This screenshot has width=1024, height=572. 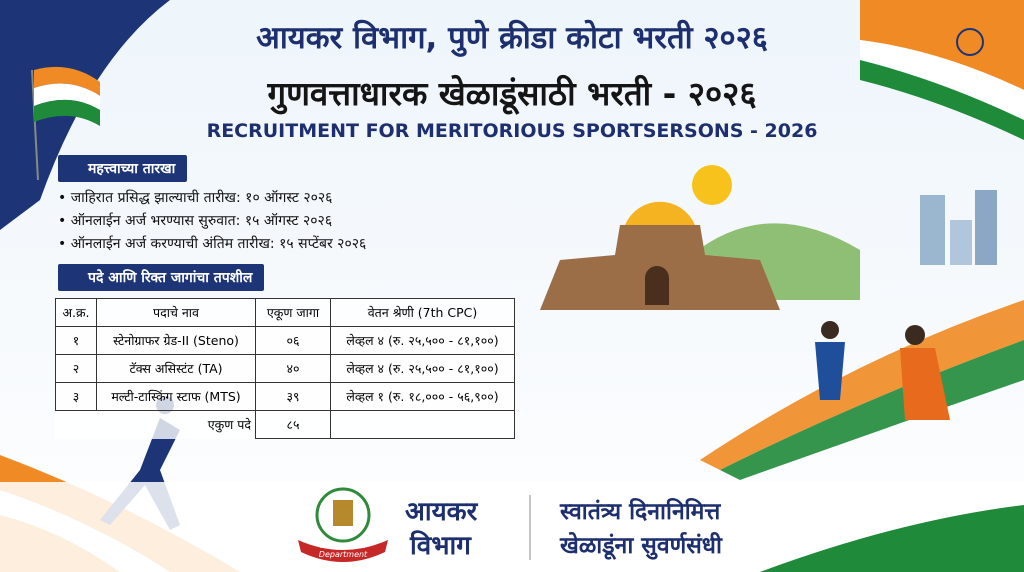 I want to click on emblem-ribbon, so click(x=343, y=551).